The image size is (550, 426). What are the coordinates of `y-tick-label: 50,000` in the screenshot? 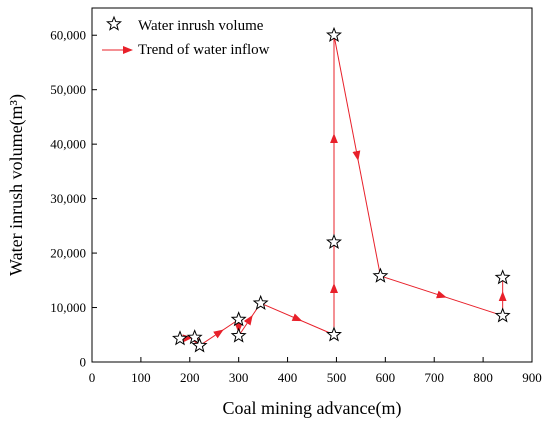 It's located at (68, 89).